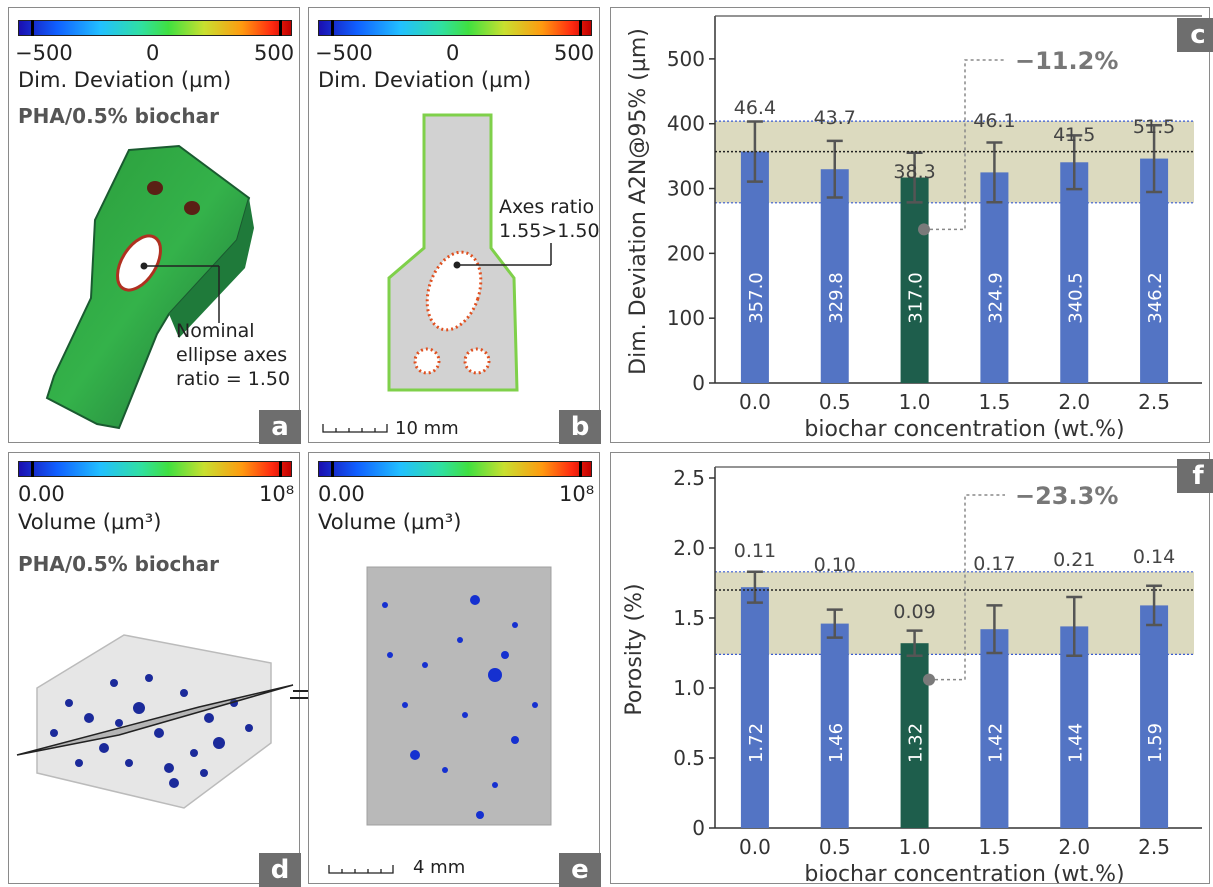 Image resolution: width=1213 pixels, height=887 pixels. I want to click on y-tick-label: 400, so click(686, 124).